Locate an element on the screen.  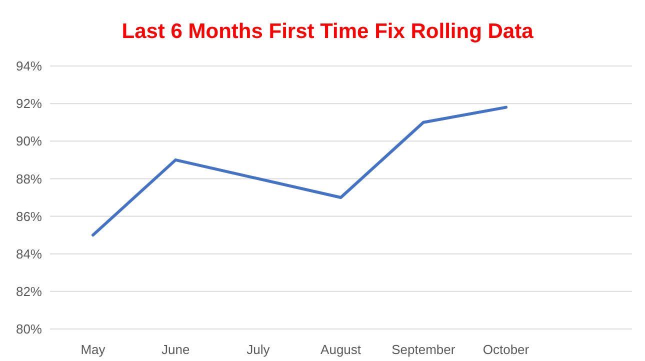
y-tick-label: 90% is located at coordinates (29, 141).